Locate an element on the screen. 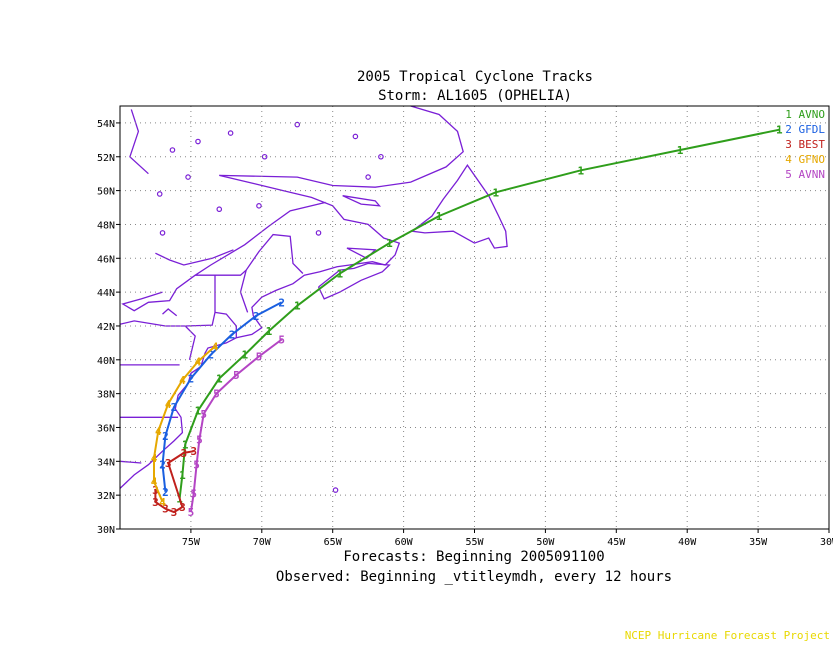 This screenshot has width=833, height=648. credit-text: NCEP Hurricane Forecast Project is located at coordinates (727, 635).